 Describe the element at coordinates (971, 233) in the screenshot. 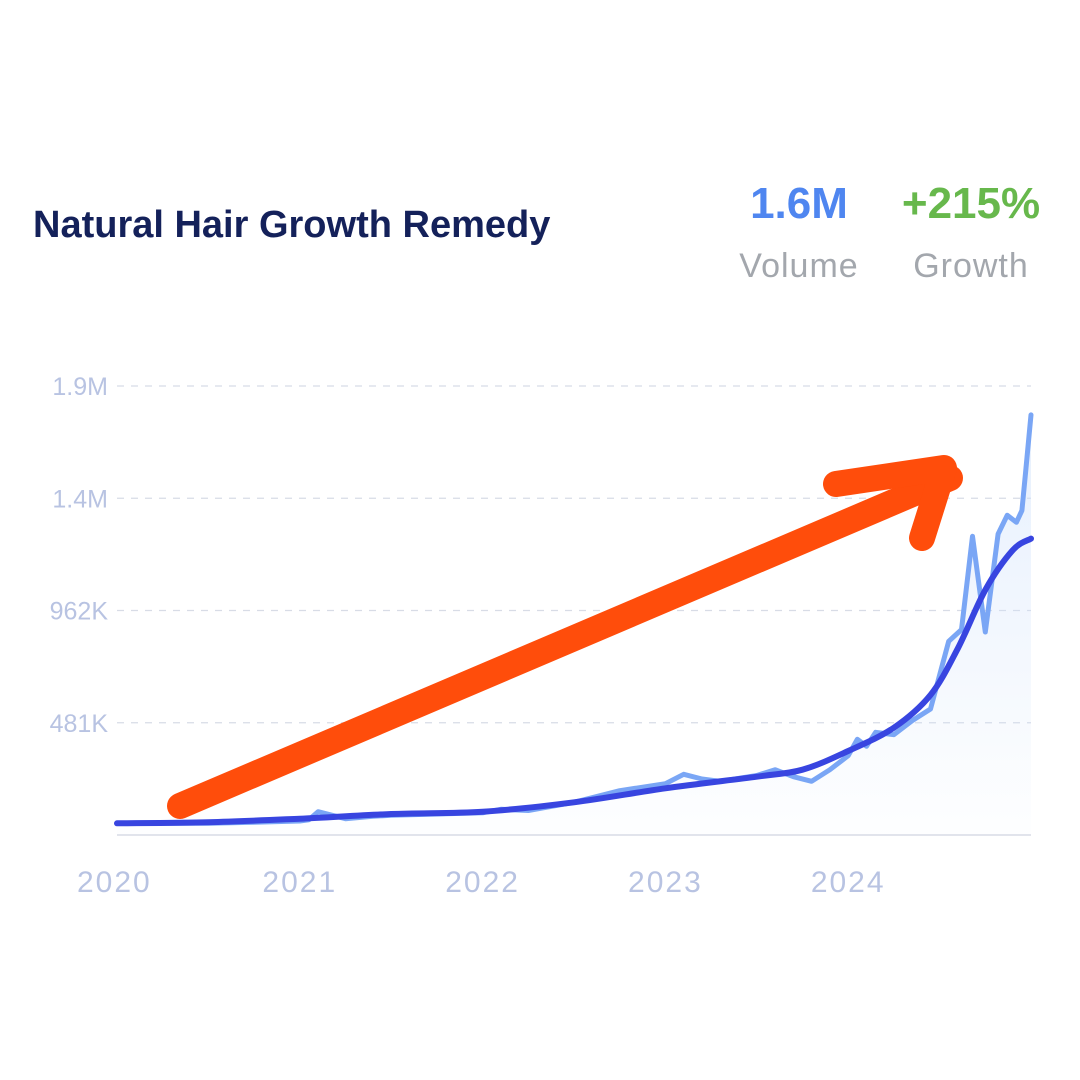

I see `growth-stat: +215% Growth` at that location.